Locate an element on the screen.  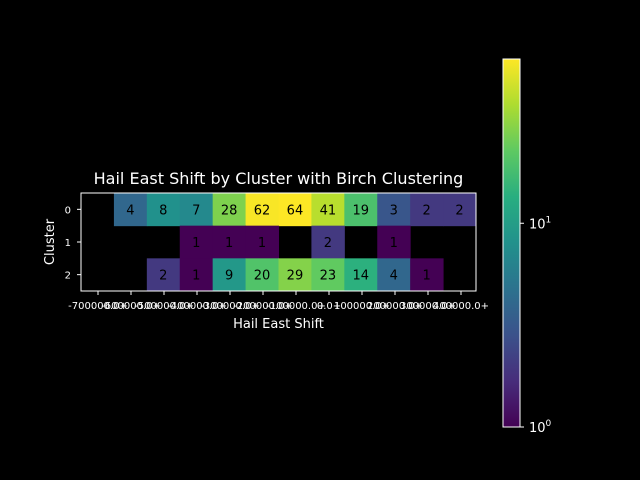
cell-value-label: 28 is located at coordinates (229, 210).